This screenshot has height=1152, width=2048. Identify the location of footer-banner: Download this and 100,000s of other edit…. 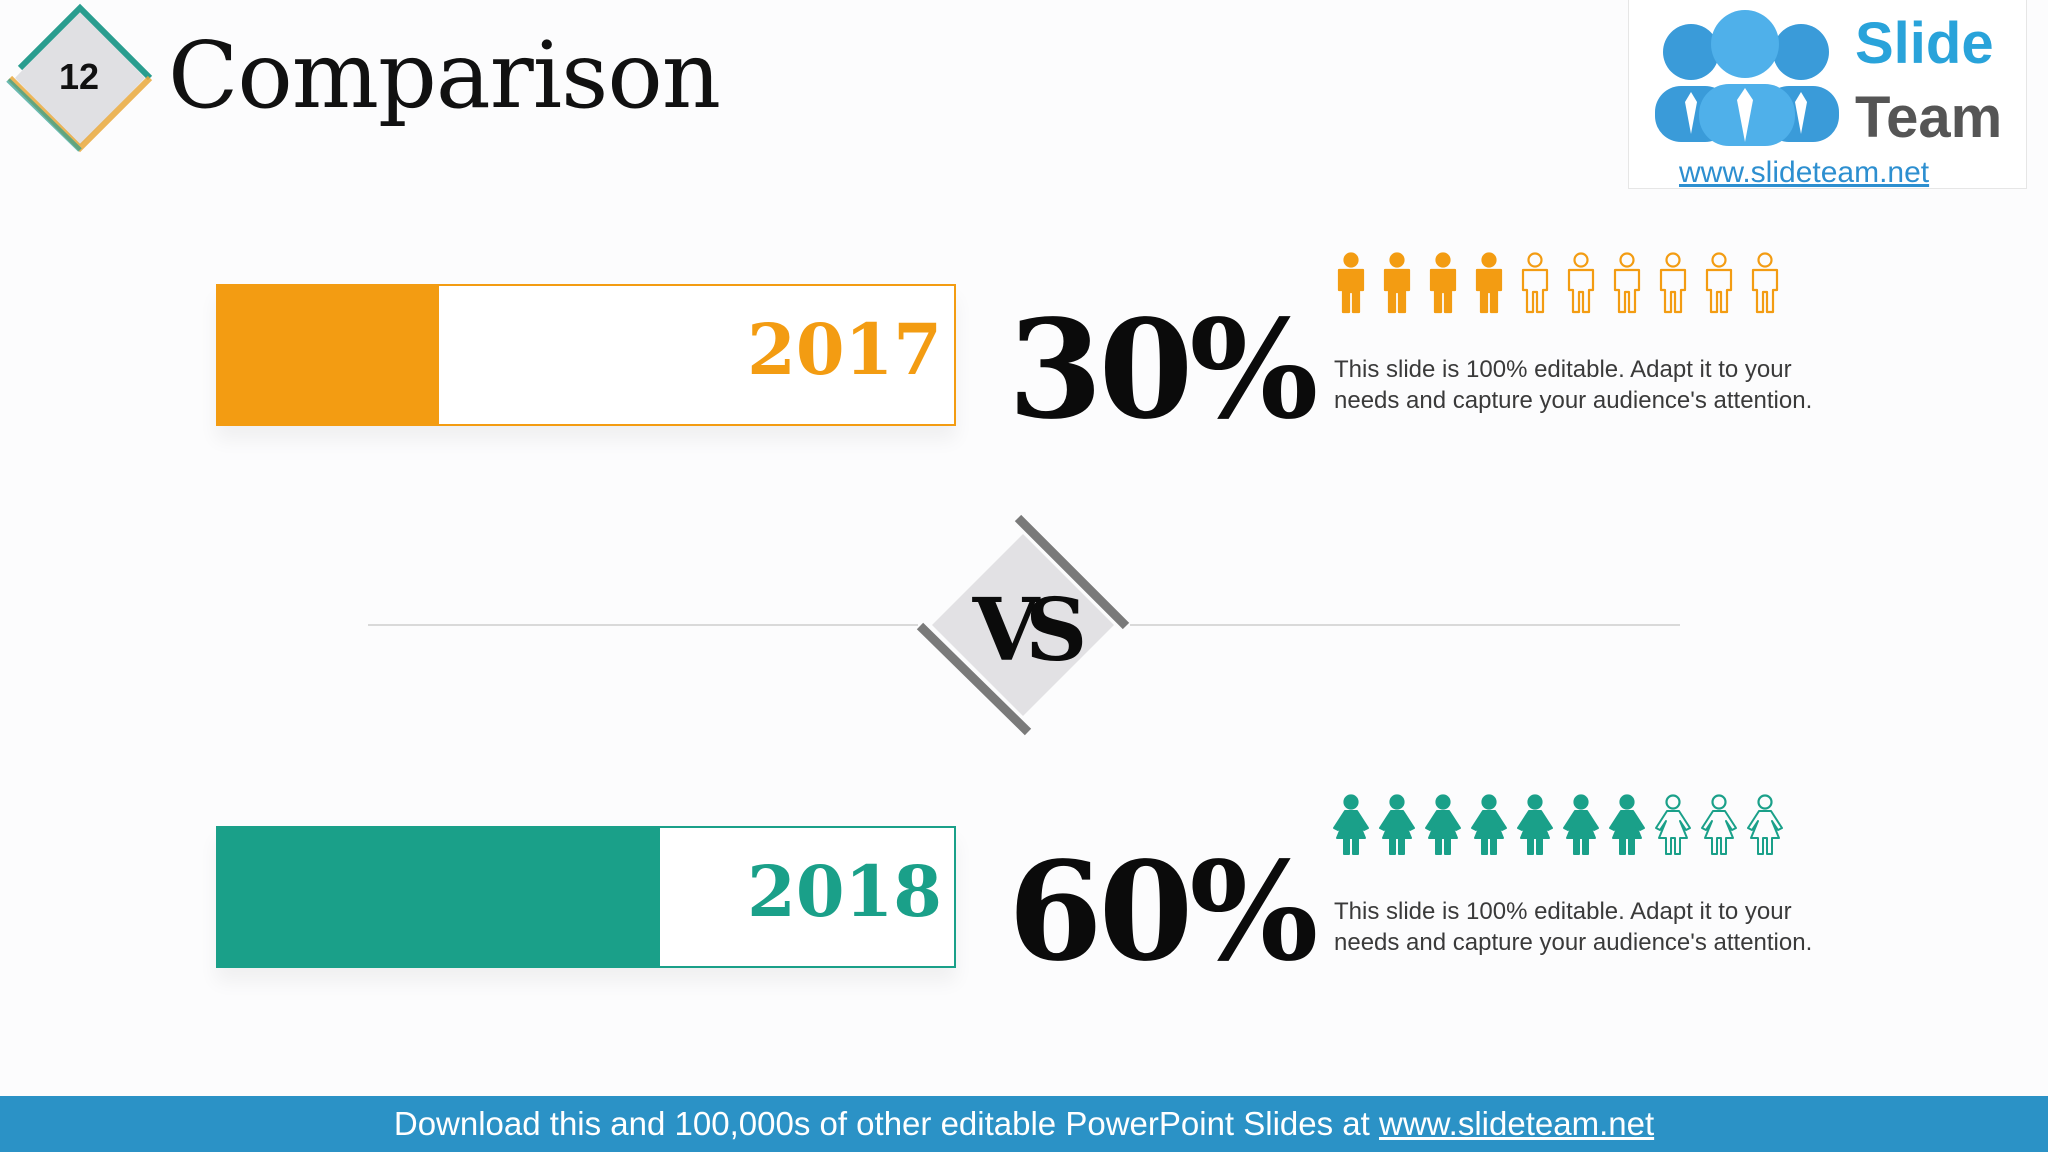
(1024, 1124).